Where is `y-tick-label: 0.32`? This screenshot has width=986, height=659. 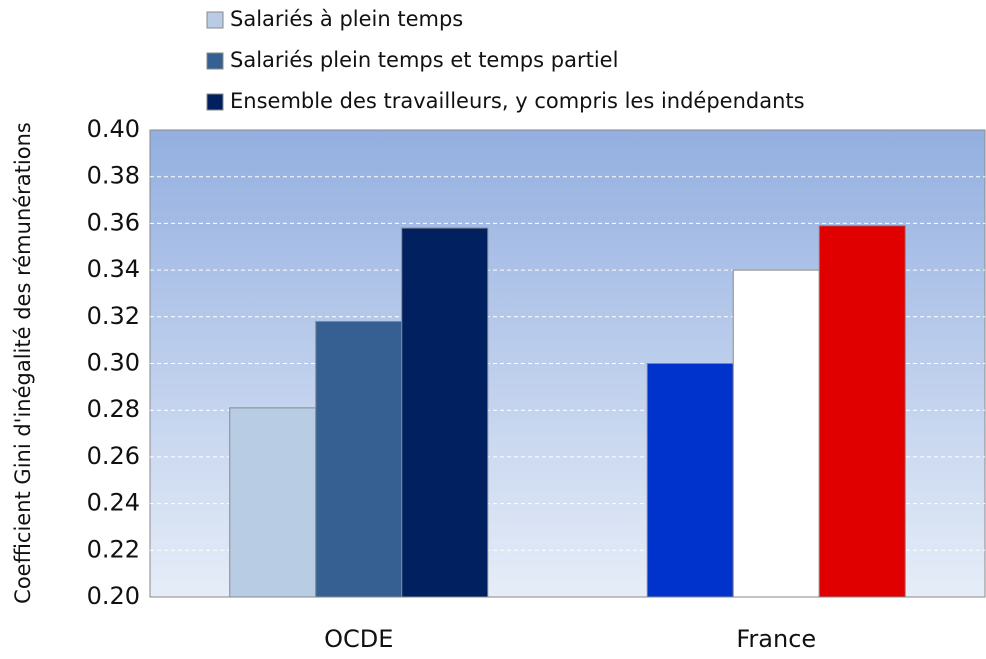
y-tick-label: 0.32 is located at coordinates (113, 316).